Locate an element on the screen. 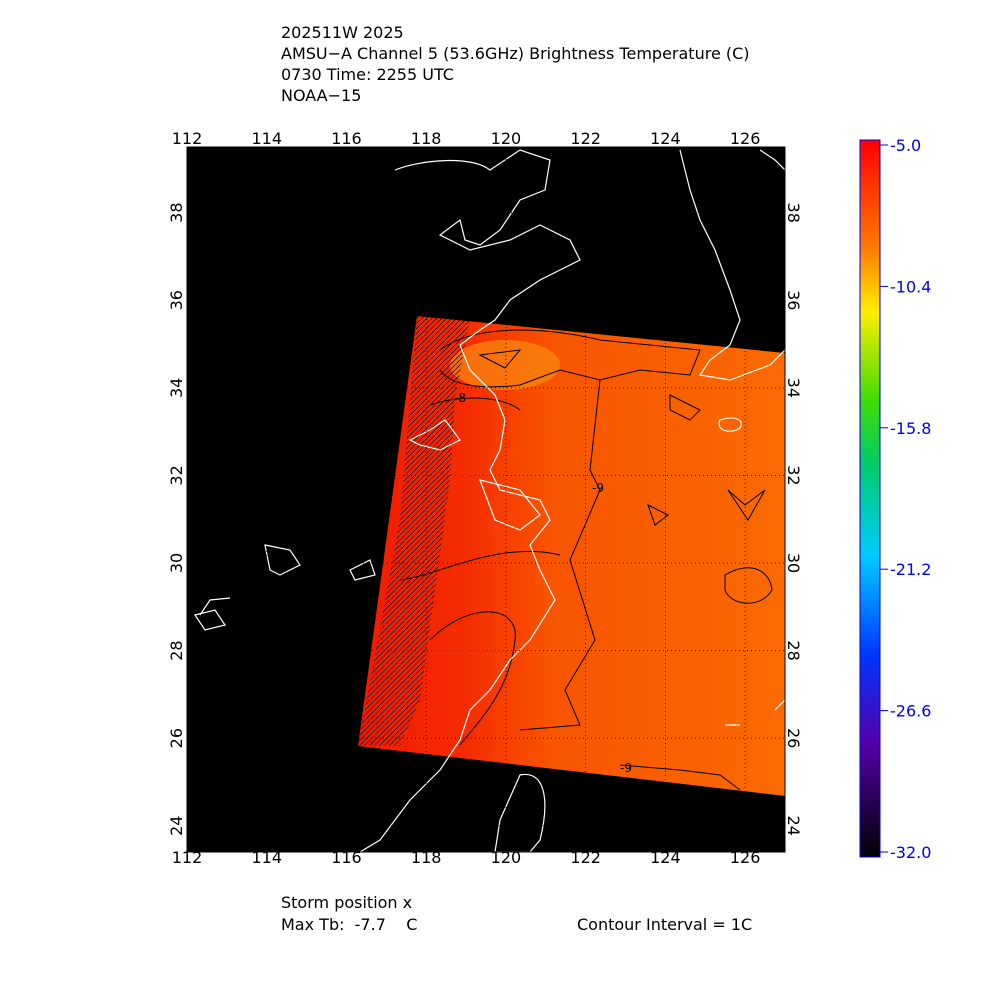  colorbar-tick-label: -15.8 is located at coordinates (910, 428).